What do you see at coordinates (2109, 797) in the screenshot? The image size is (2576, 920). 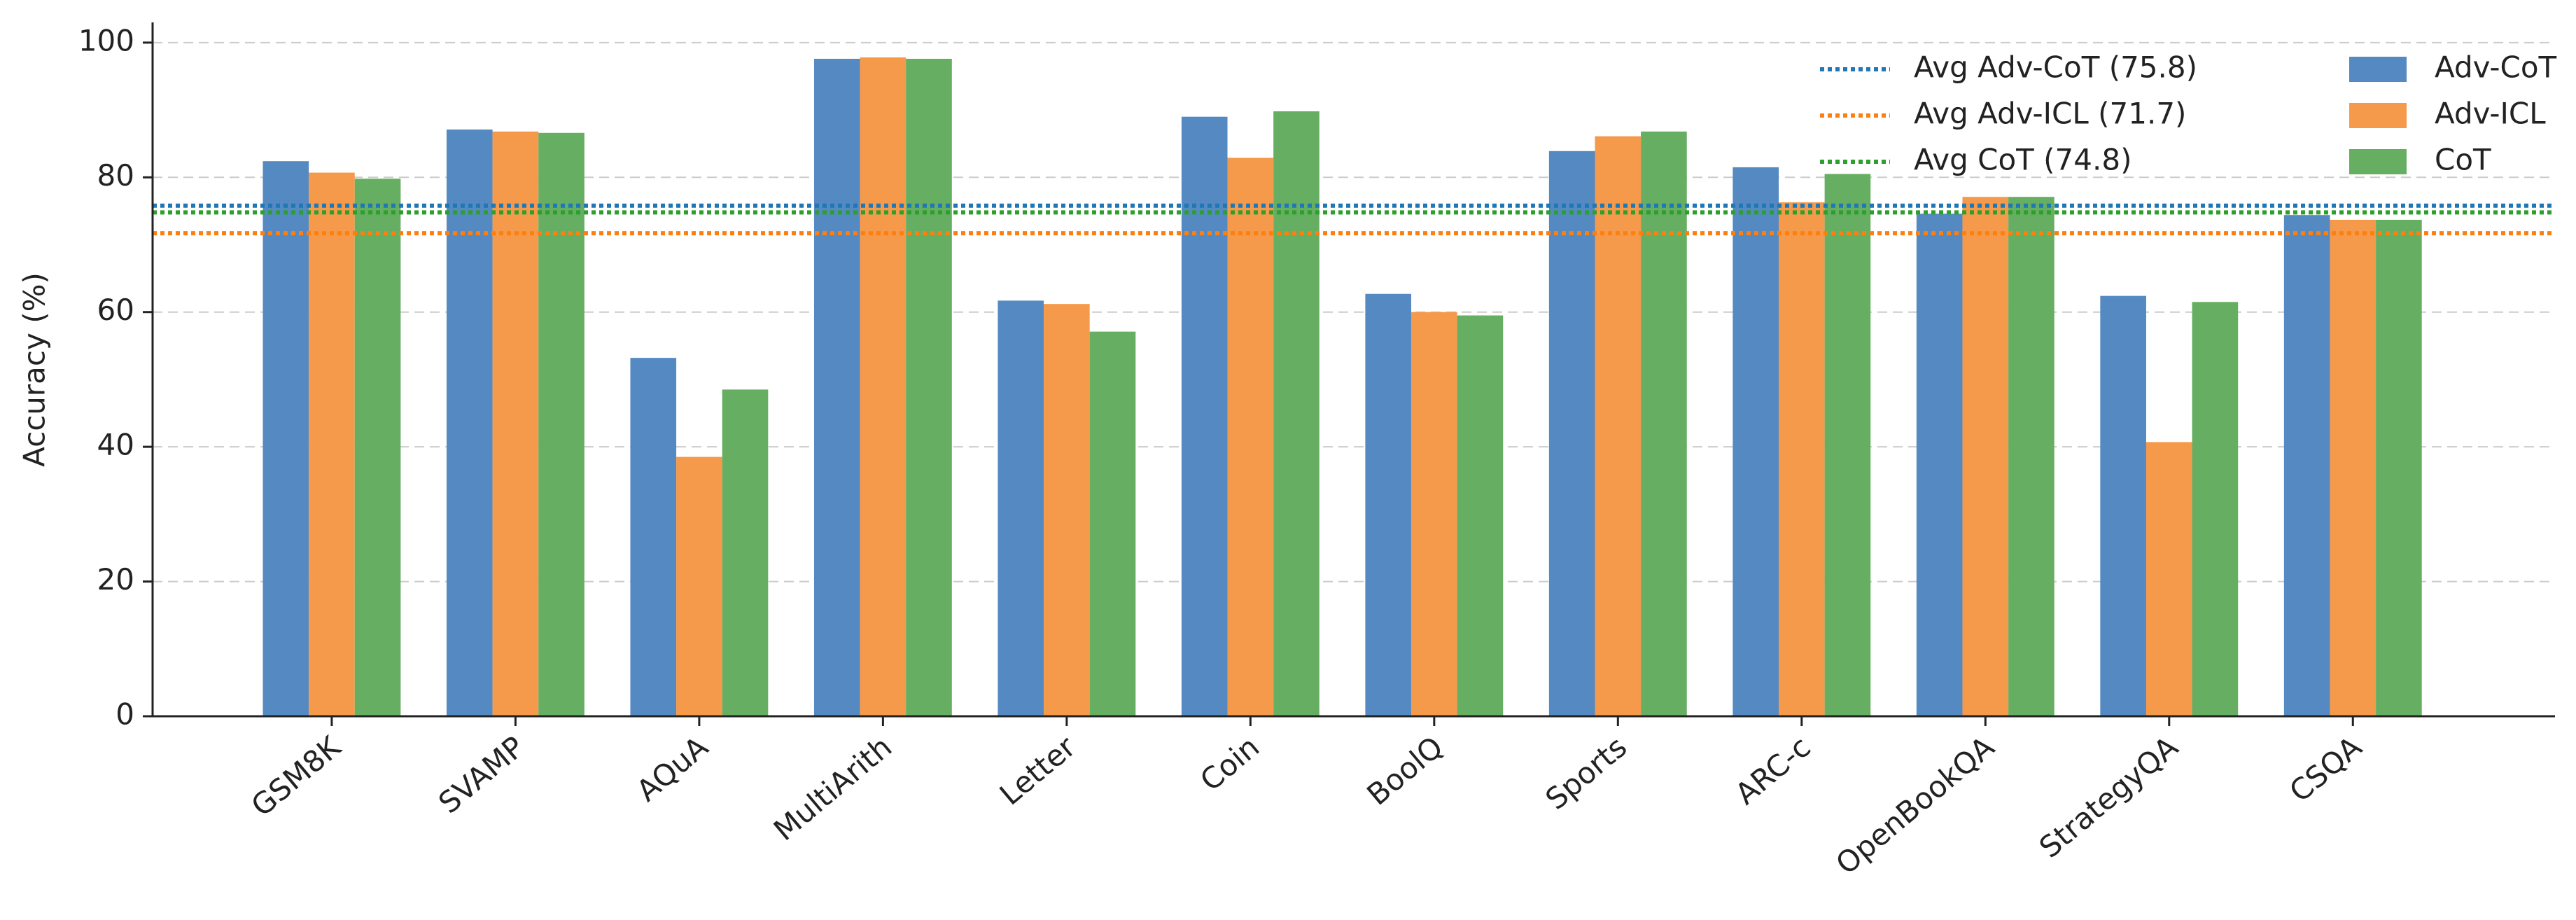 I see `x-tick-label: StrategyQA` at bounding box center [2109, 797].